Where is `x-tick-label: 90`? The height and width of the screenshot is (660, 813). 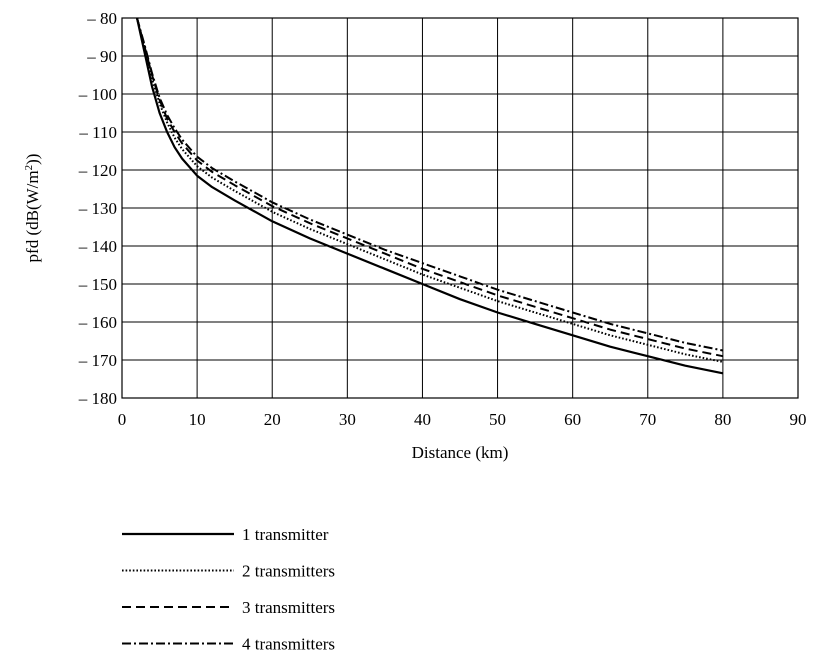
x-tick-label: 90 is located at coordinates (798, 419).